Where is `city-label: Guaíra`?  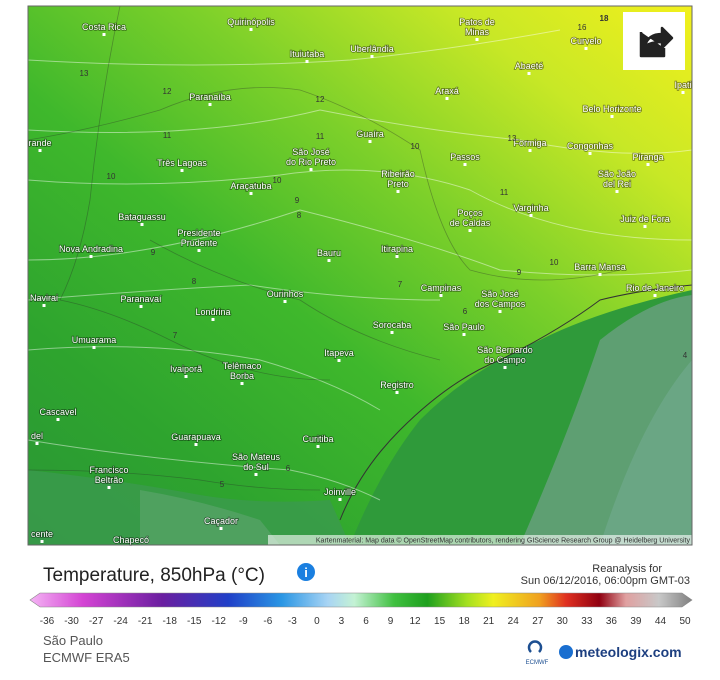 city-label: Guaíra is located at coordinates (370, 134).